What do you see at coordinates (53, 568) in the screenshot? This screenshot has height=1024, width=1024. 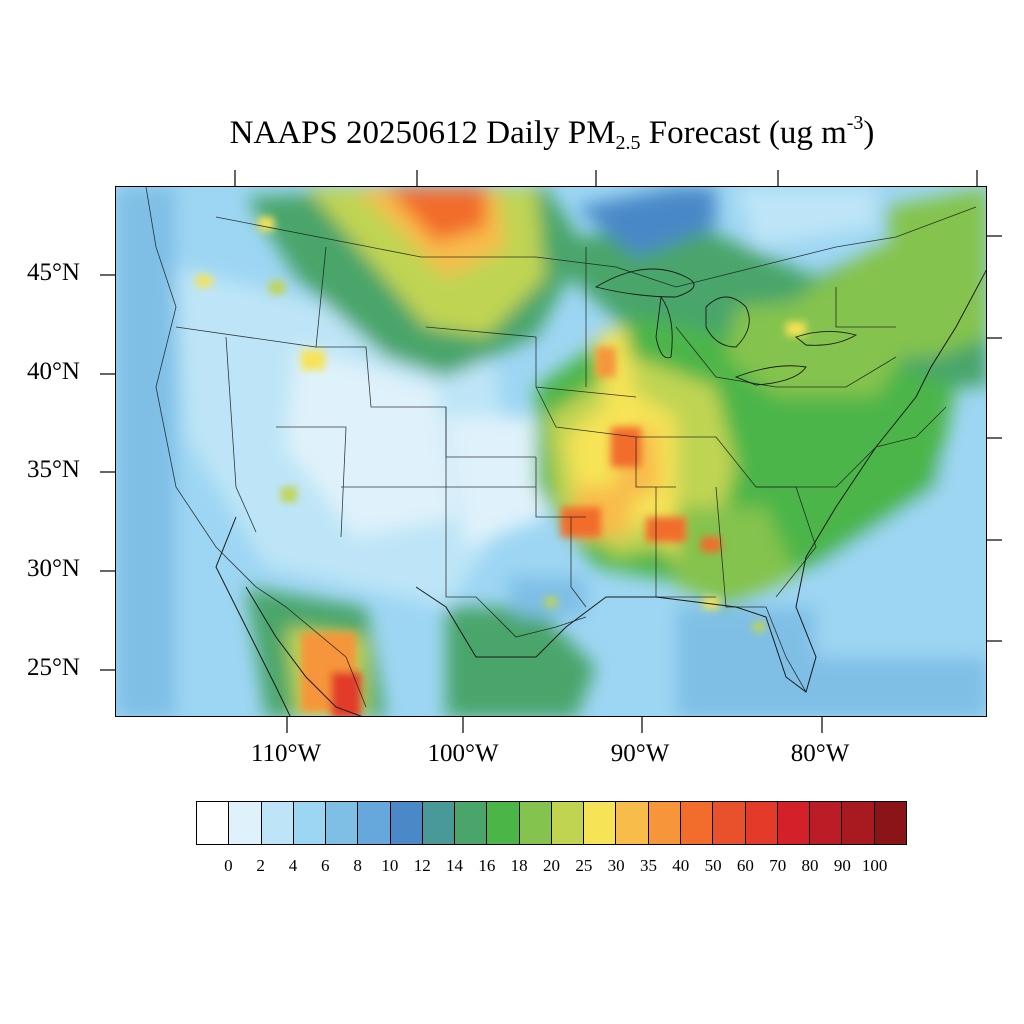 I see `lat-label-30n: 30°N` at bounding box center [53, 568].